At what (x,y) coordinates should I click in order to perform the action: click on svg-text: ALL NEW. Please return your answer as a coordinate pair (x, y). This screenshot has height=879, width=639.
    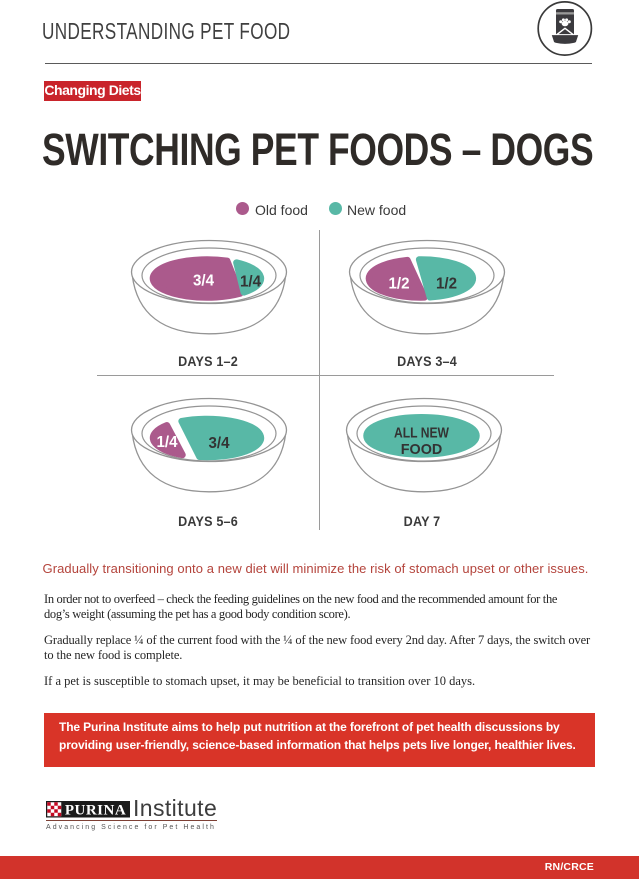
    Looking at the image, I should click on (422, 432).